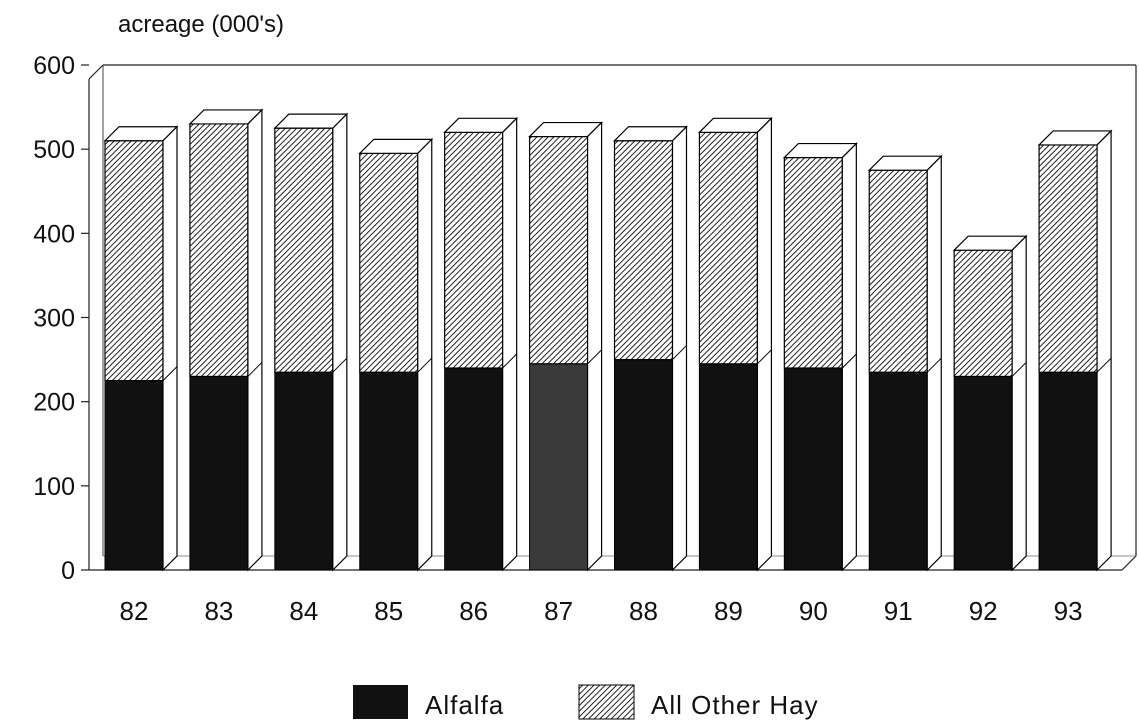 This screenshot has width=1139, height=725. What do you see at coordinates (201, 24) in the screenshot?
I see `y-axis-label: acreage (000's)` at bounding box center [201, 24].